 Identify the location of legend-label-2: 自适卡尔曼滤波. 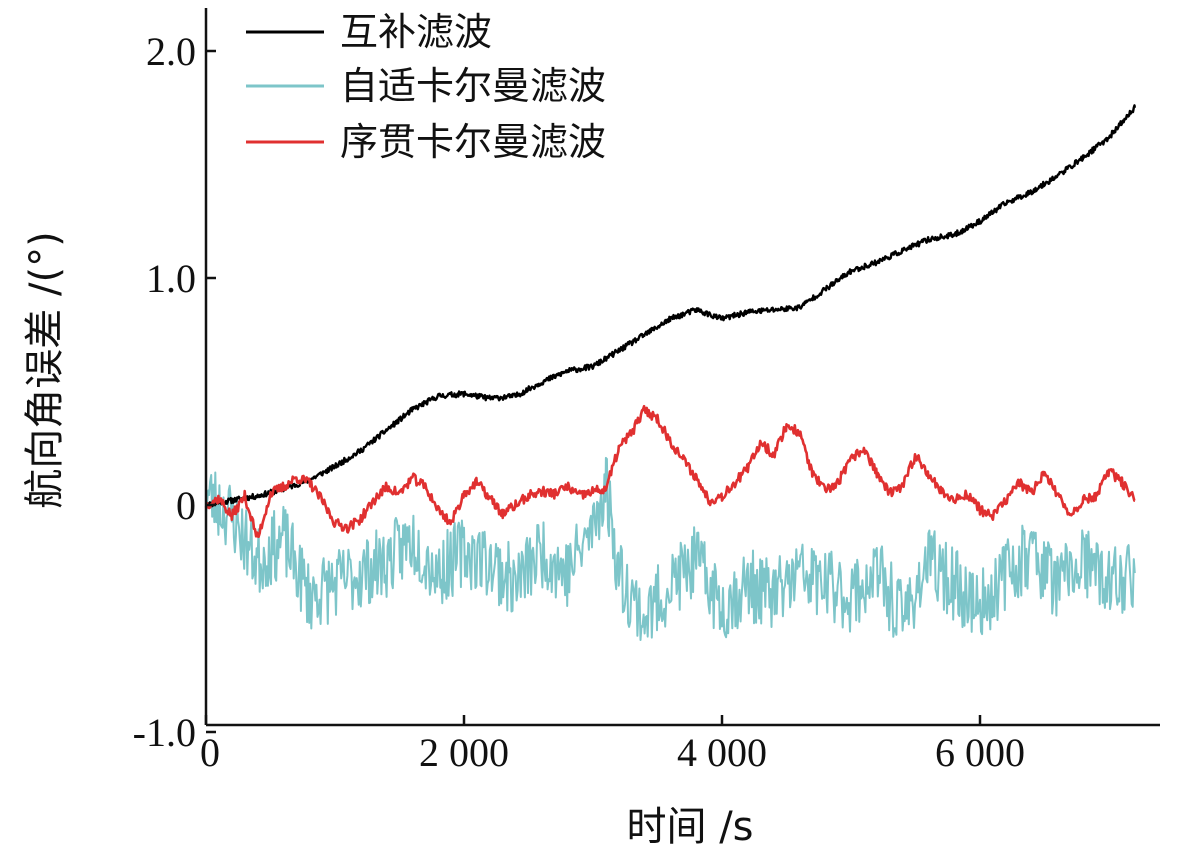
(473, 86).